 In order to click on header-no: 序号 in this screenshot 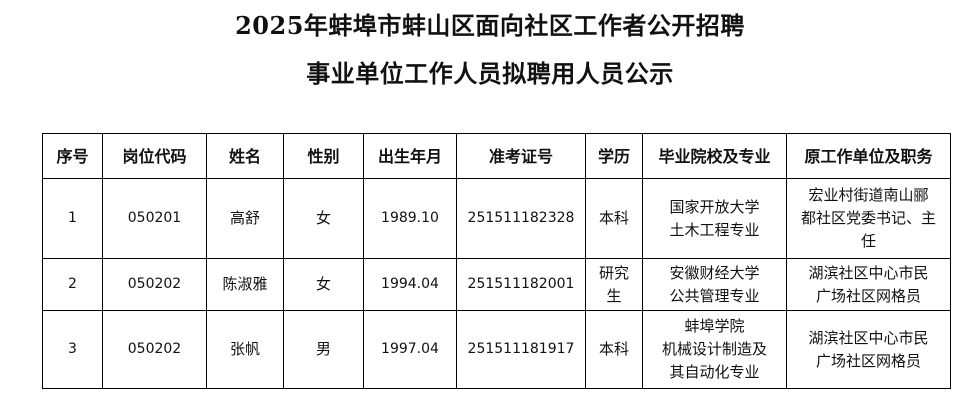, I will do `click(72, 156)`.